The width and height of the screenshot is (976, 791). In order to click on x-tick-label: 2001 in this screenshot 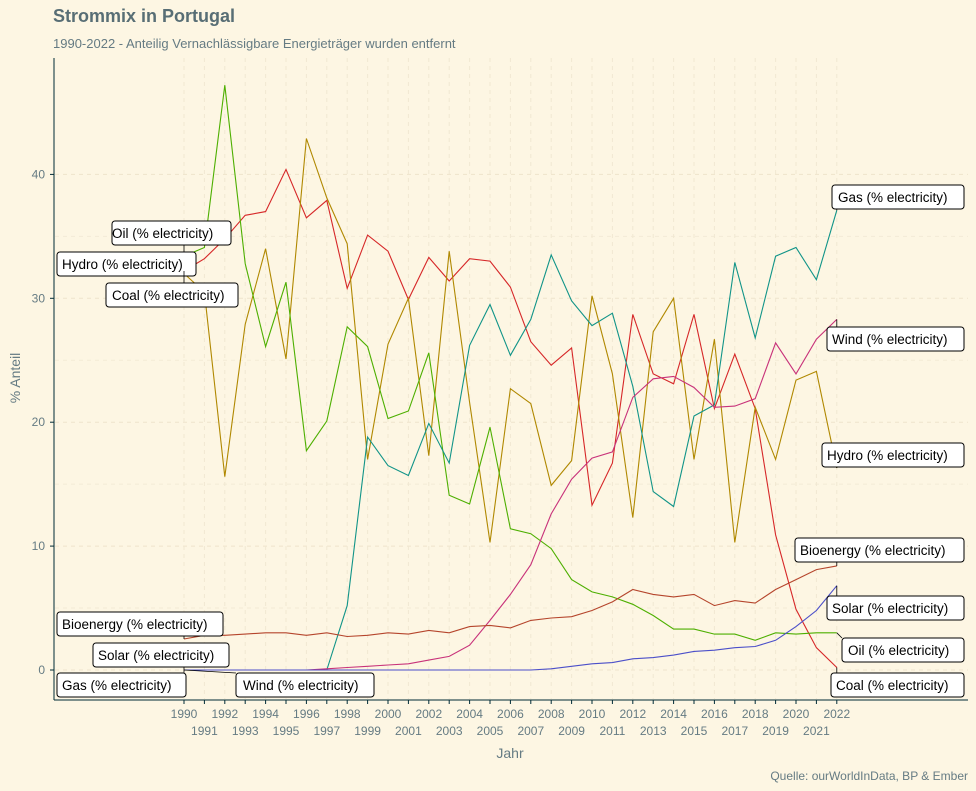, I will do `click(408, 731)`.